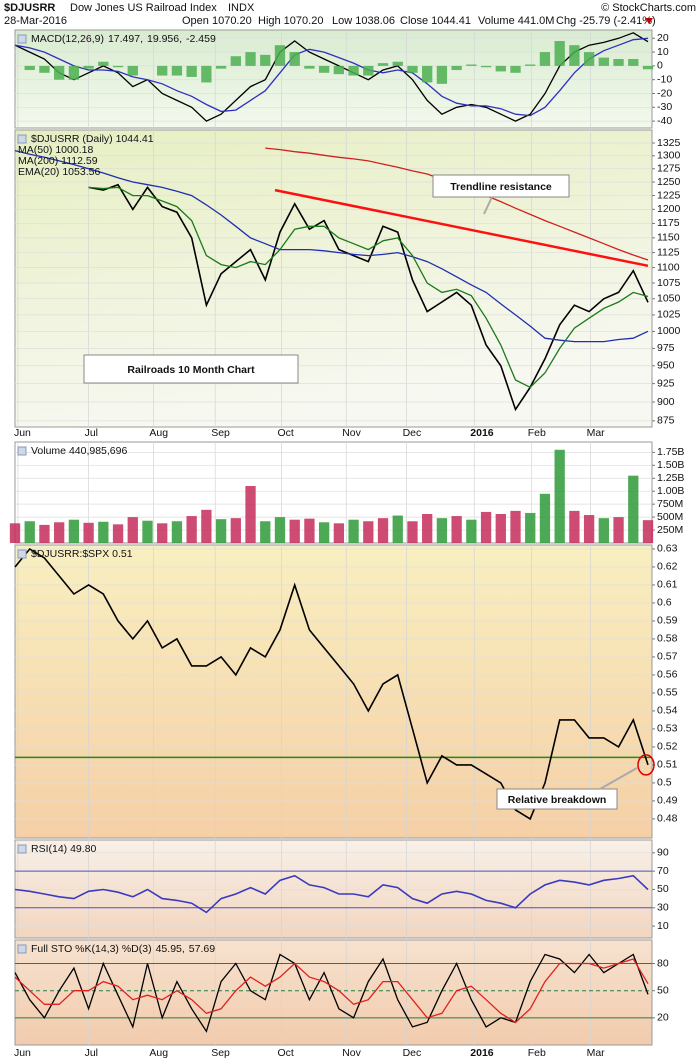  What do you see at coordinates (202, 949) in the screenshot?
I see `legend-entry: 57.69` at bounding box center [202, 949].